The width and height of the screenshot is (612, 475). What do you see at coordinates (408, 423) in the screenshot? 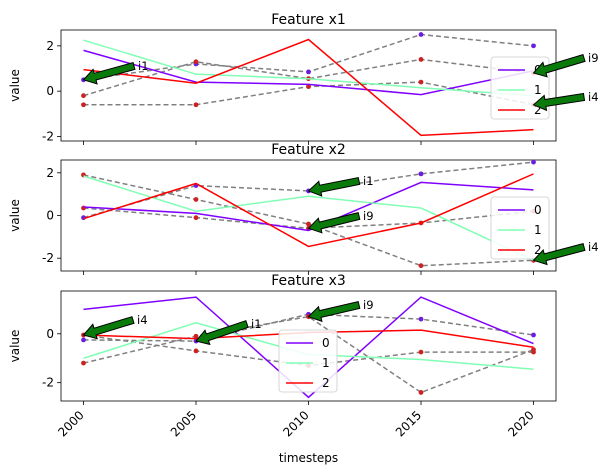
I see `x-tick-label: 2015` at bounding box center [408, 423].